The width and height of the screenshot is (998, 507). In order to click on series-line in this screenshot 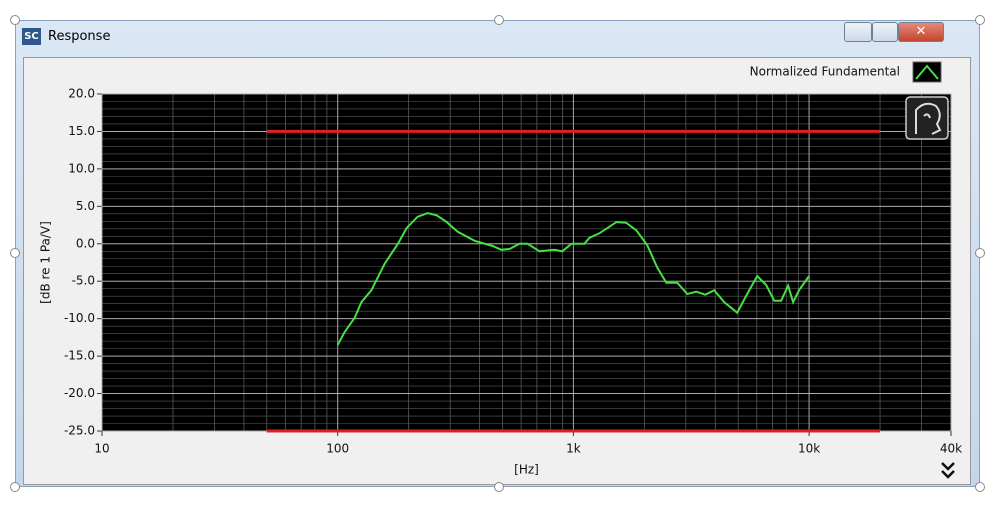, I will do `click(573, 279)`.